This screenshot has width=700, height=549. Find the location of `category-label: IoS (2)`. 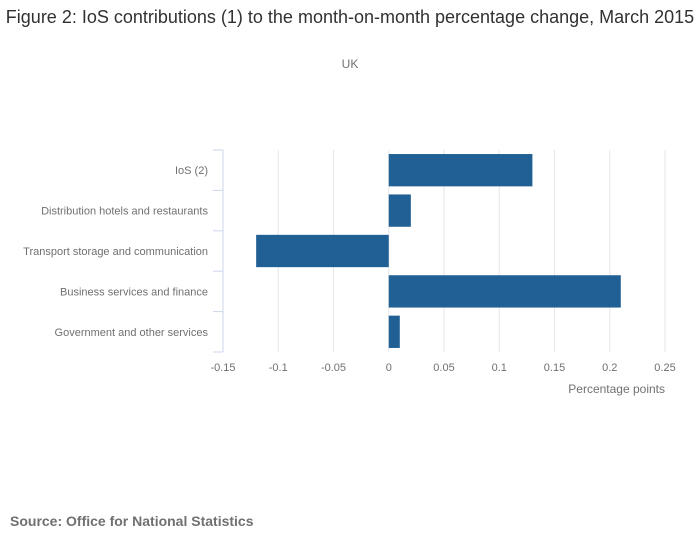

category-label: IoS (2) is located at coordinates (191, 171).